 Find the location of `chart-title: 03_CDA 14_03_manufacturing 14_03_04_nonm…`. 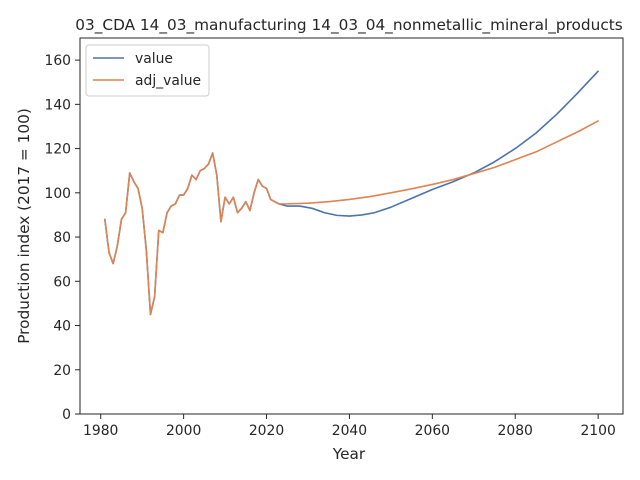

chart-title: 03_CDA 14_03_manufacturing 14_03_04_nonm… is located at coordinates (348, 25).